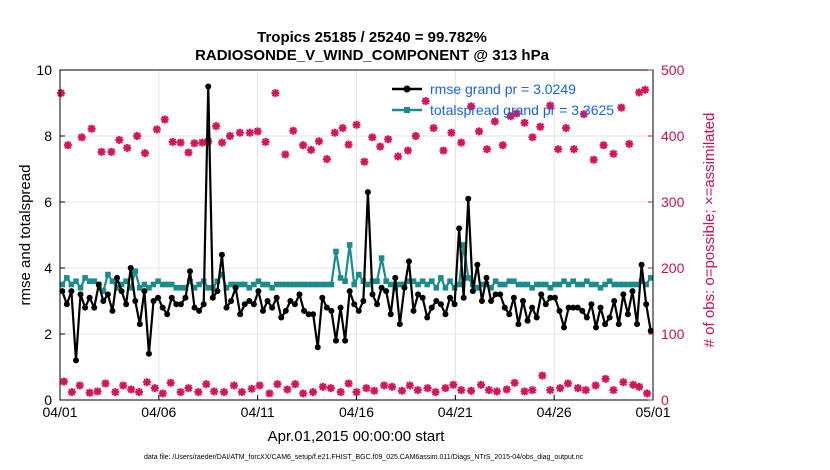 Image resolution: width=830 pixels, height=470 pixels. What do you see at coordinates (673, 334) in the screenshot?
I see `y-right-tick-label: 100` at bounding box center [673, 334].